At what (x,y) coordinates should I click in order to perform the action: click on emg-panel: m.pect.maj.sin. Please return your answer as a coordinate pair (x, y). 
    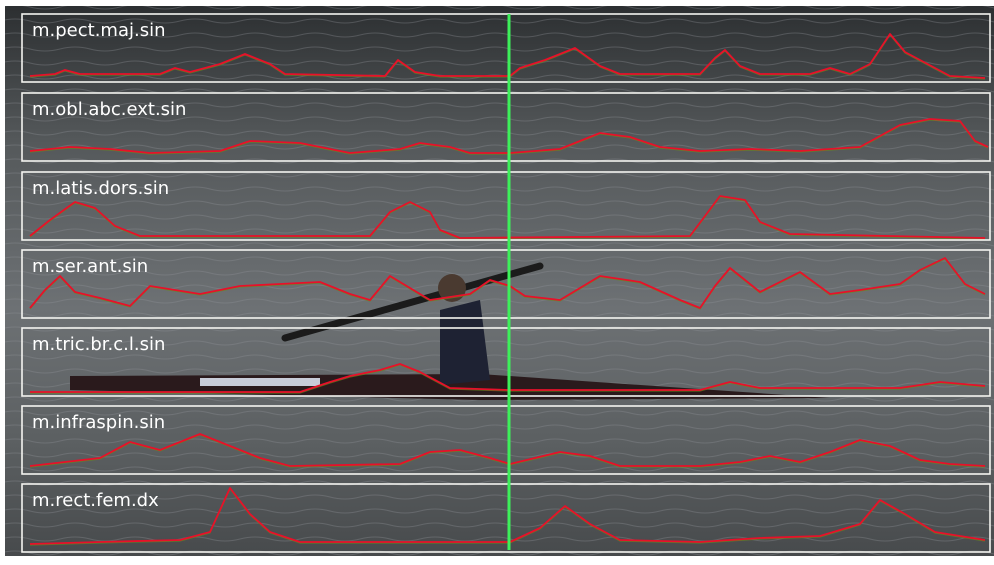
    Looking at the image, I should click on (506, 48).